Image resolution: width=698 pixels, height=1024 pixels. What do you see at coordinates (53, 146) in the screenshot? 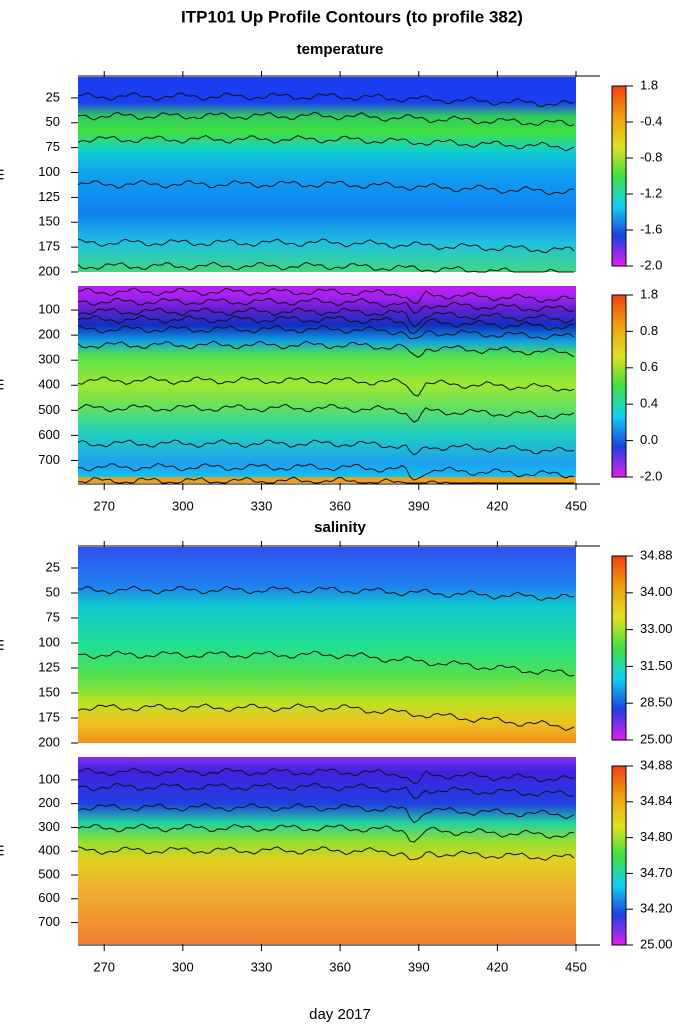
I see `y-tick-label: 75` at bounding box center [53, 146].